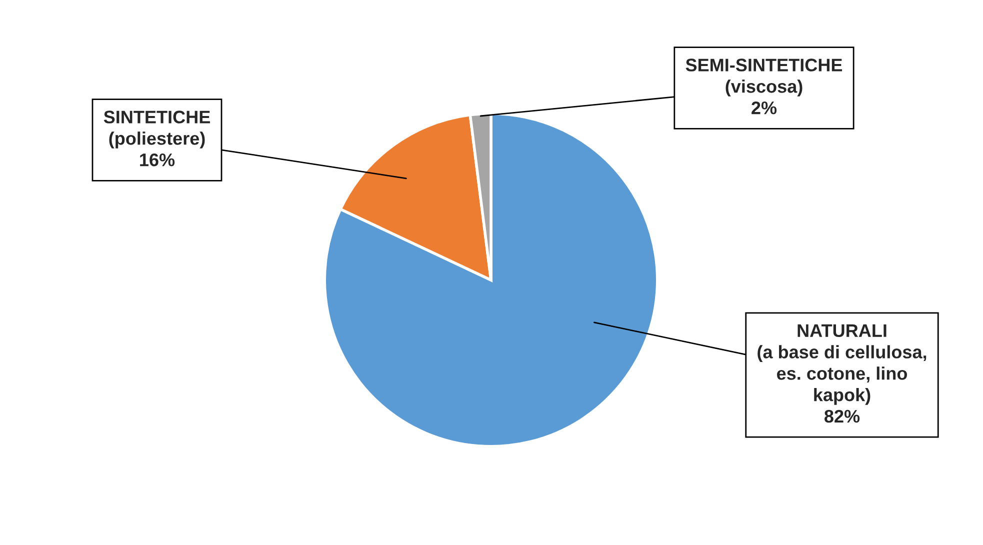 The height and width of the screenshot is (545, 983). I want to click on slice-label: NATURALI (a base di cellulosa, es. cotone, lino kapok), so click(842, 364).